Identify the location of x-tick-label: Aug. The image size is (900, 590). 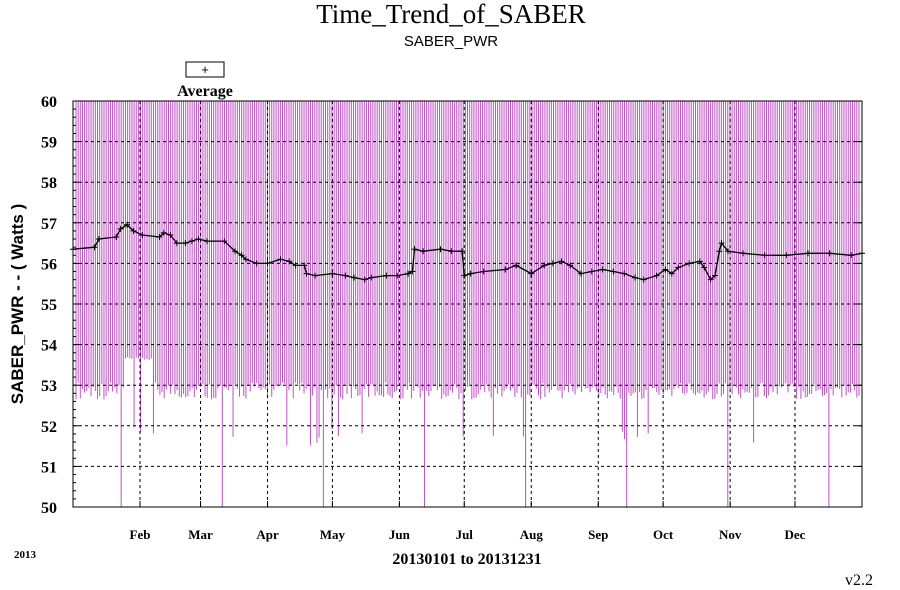
(532, 534).